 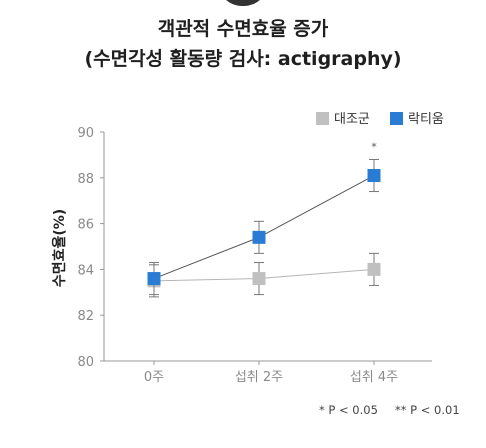 What do you see at coordinates (396, 118) in the screenshot?
I see `legend-swatch-lactium` at bounding box center [396, 118].